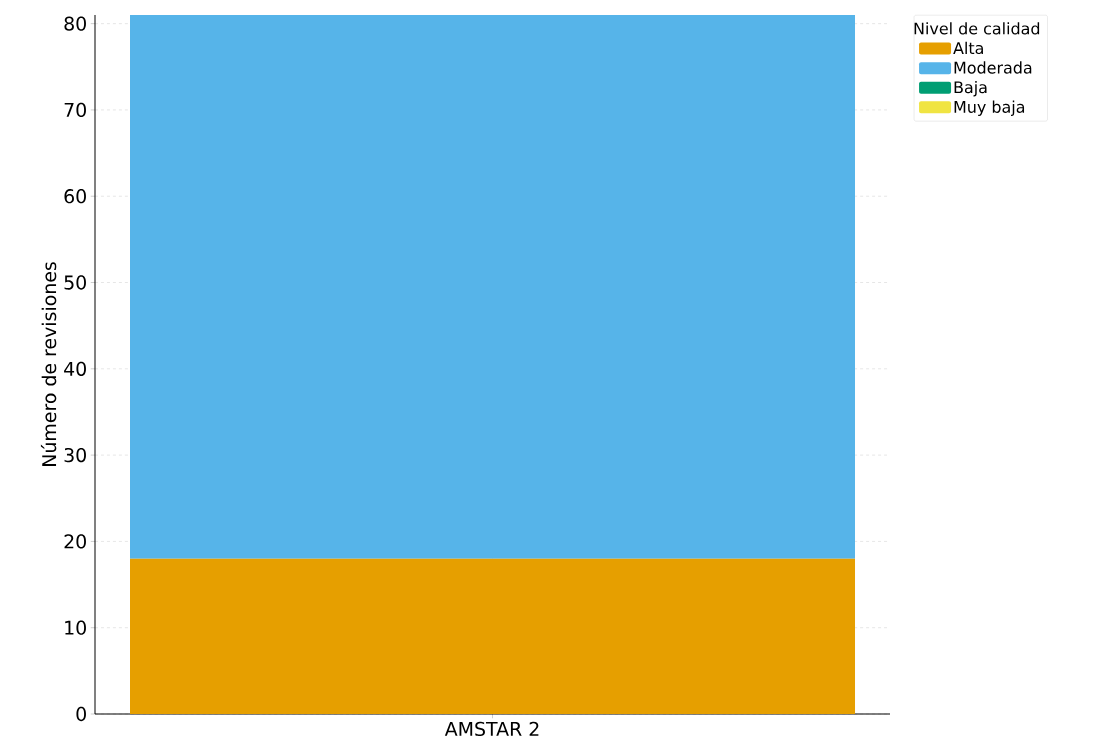 The height and width of the screenshot is (744, 1115). I want to click on legend-label: Alta, so click(968, 48).